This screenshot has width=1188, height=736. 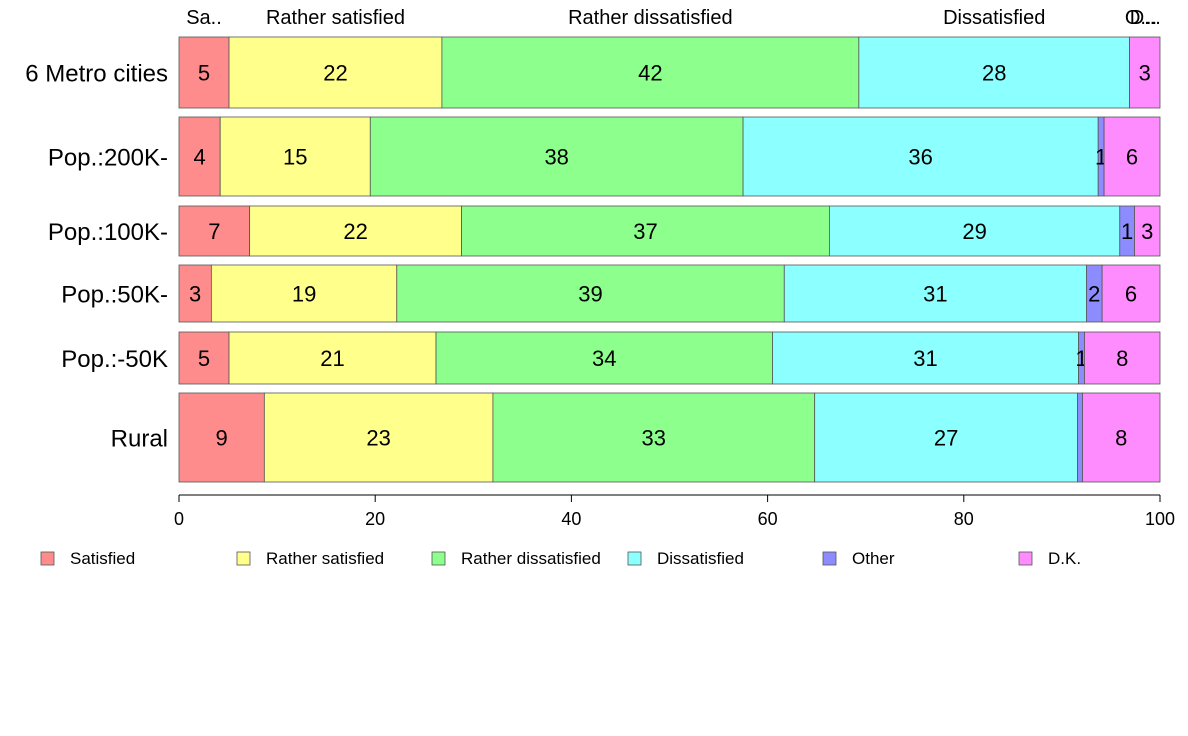 What do you see at coordinates (139, 439) in the screenshot?
I see `category-label: Rural` at bounding box center [139, 439].